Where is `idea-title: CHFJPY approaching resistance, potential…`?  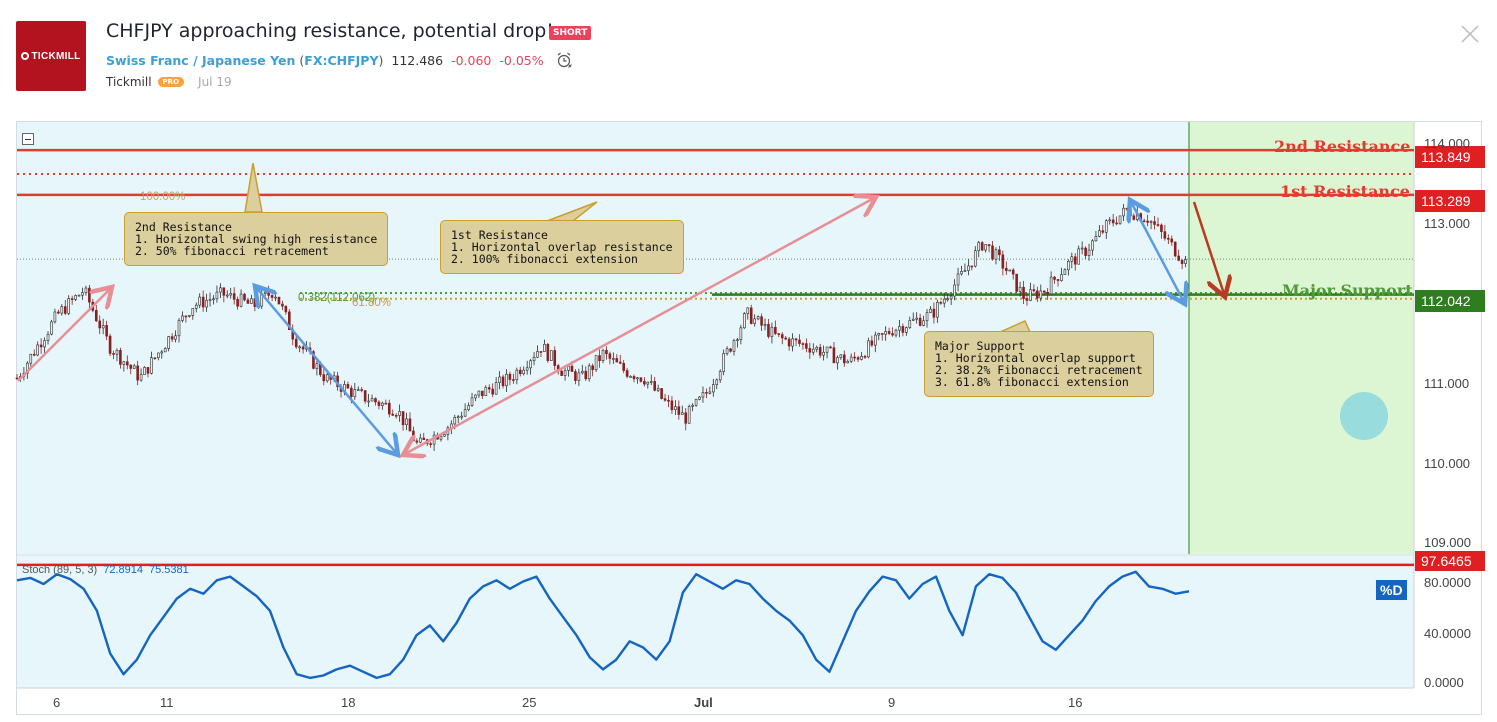 idea-title: CHFJPY approaching resistance, potential… is located at coordinates (330, 31).